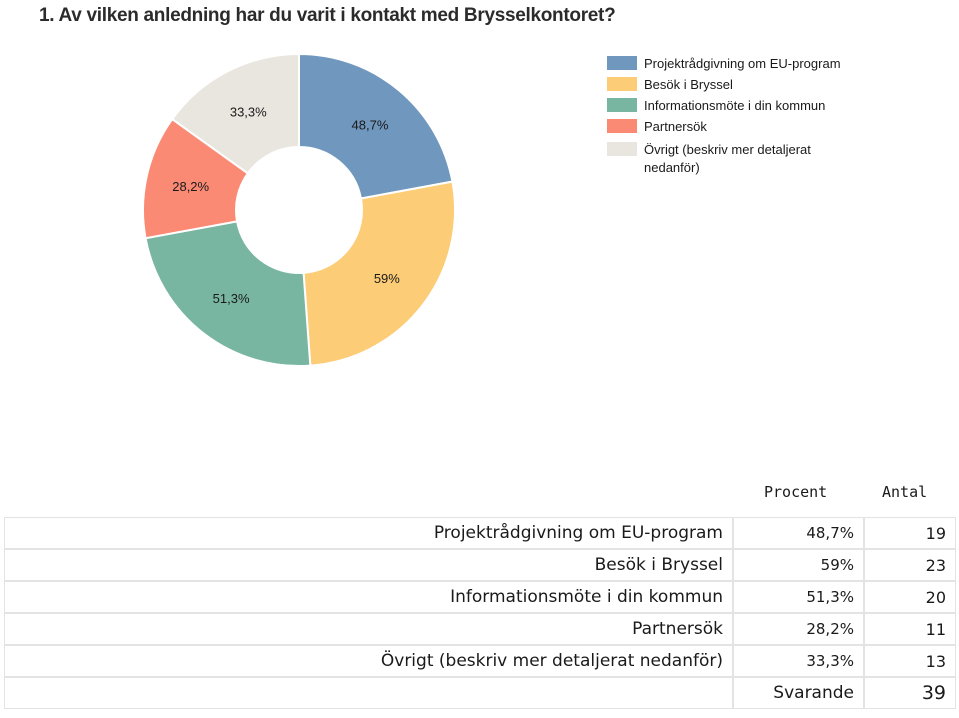  Describe the element at coordinates (742, 63) in the screenshot. I see `legend-label: Projektrådgivning om EU-program` at that location.